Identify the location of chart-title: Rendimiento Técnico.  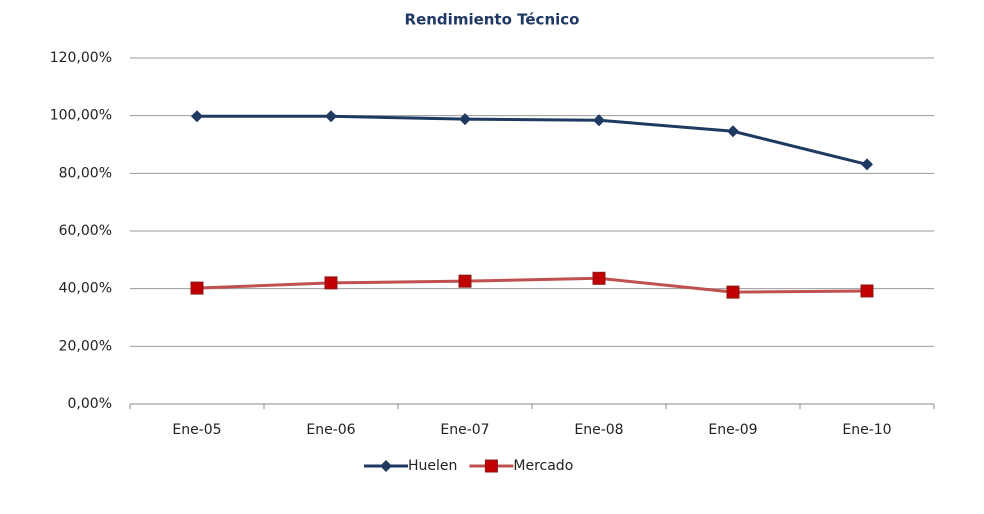
(492, 20).